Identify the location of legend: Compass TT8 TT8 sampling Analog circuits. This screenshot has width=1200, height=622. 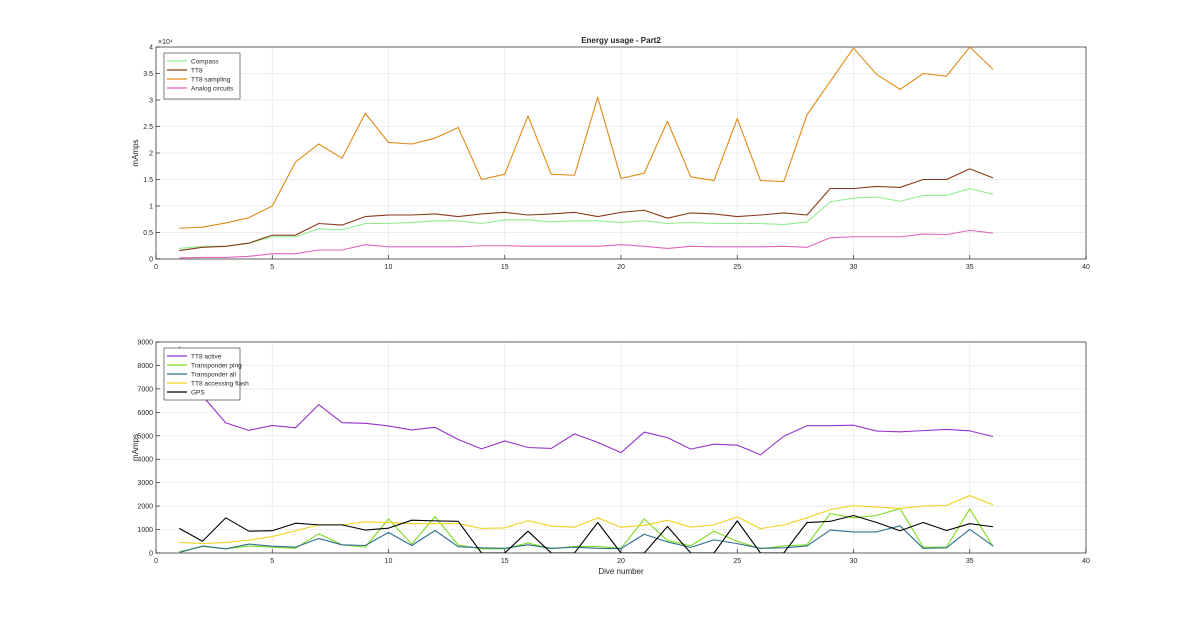
(202, 76).